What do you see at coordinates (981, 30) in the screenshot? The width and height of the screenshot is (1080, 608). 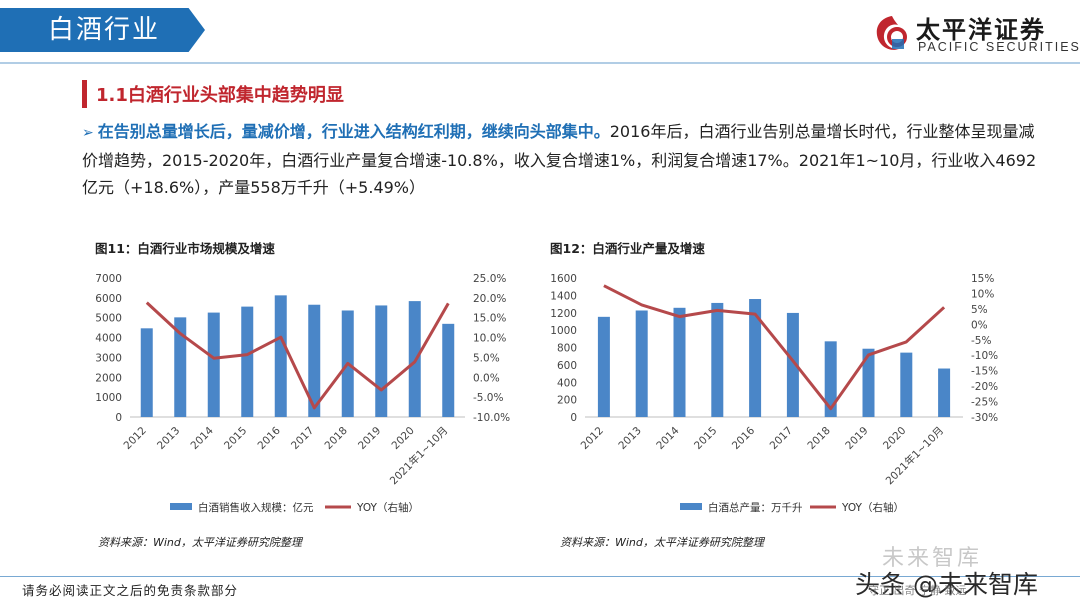 I see `brand-name-cn: 太平洋证券` at bounding box center [981, 30].